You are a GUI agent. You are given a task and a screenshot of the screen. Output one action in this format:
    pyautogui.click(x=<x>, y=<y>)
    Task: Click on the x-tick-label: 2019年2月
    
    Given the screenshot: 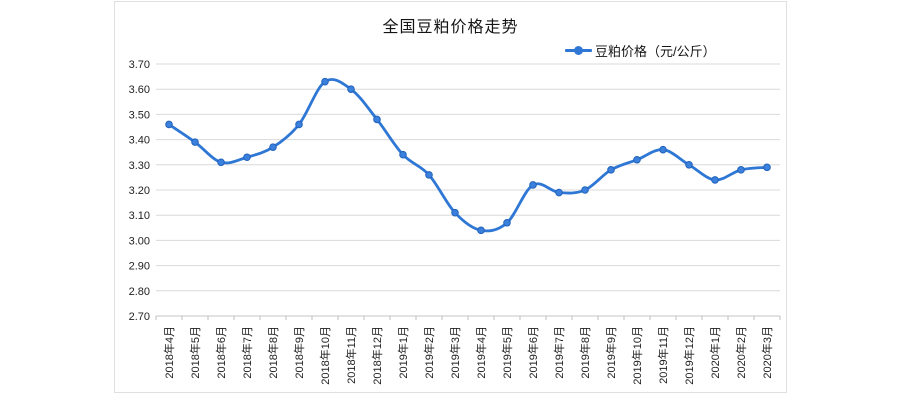 What is the action you would take?
    pyautogui.click(x=429, y=352)
    